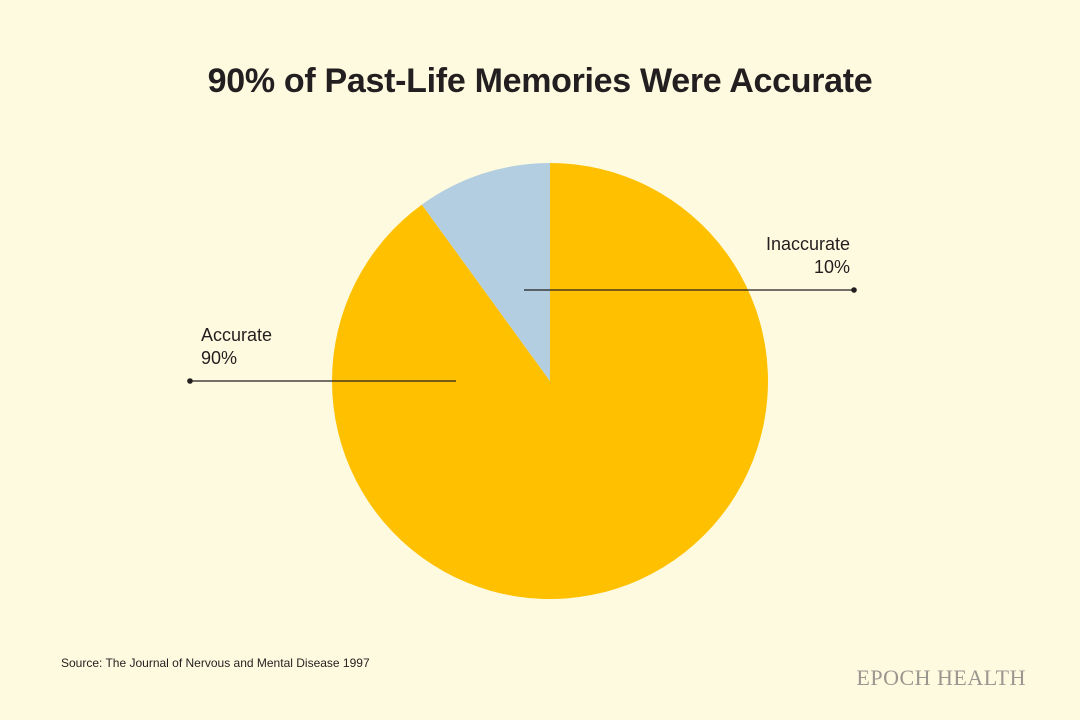  What do you see at coordinates (237, 335) in the screenshot?
I see `slice-name-accurate: Accurate` at bounding box center [237, 335].